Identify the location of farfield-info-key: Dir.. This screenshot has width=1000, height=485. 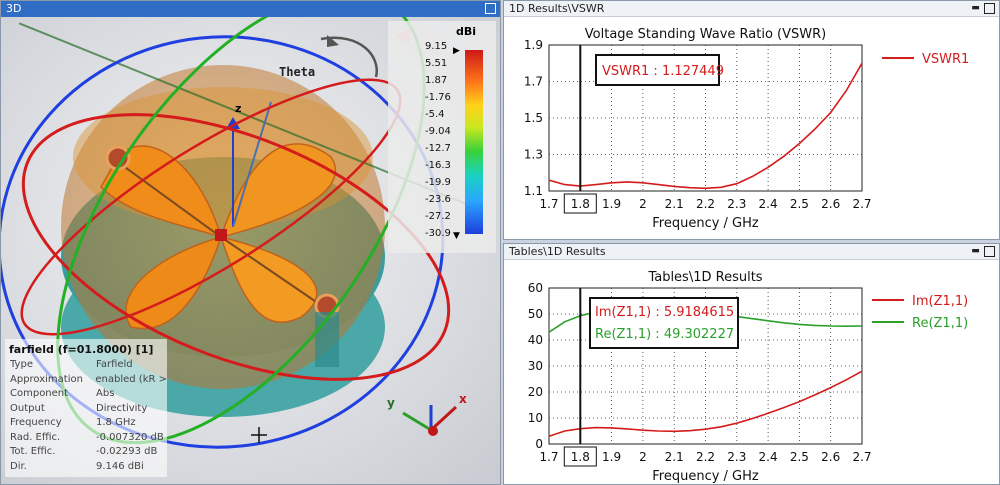
(18, 466).